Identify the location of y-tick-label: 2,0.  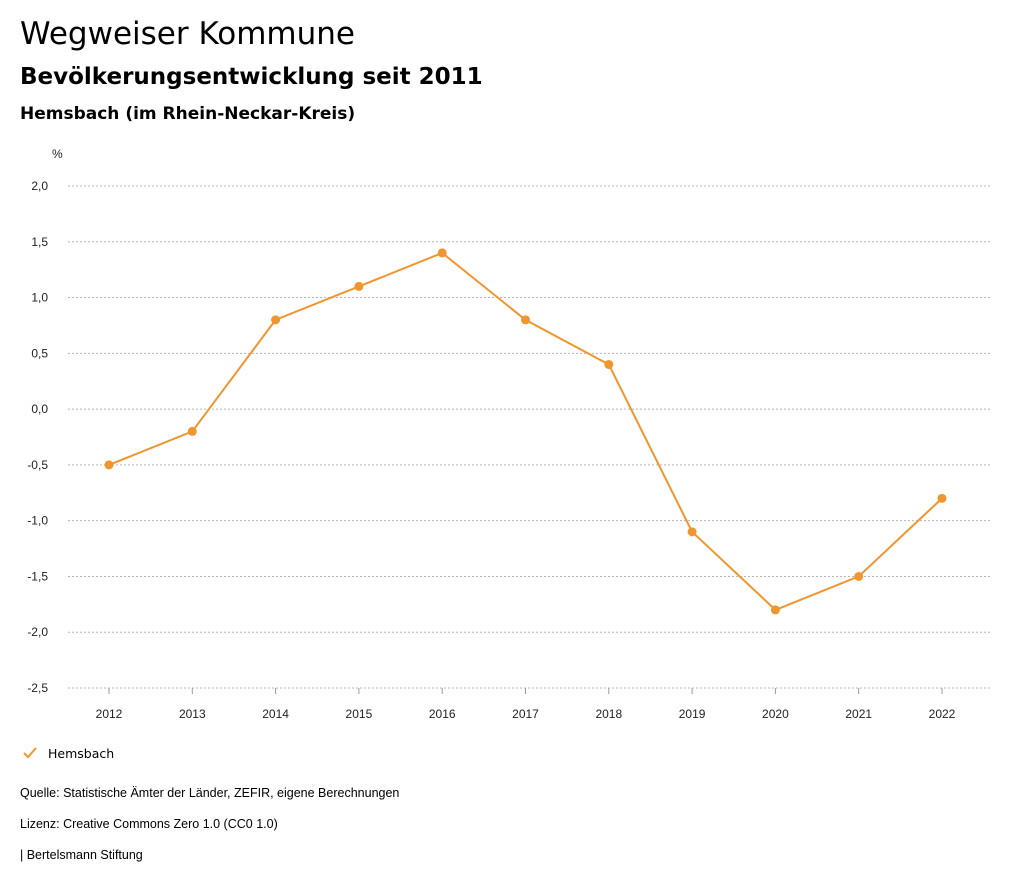
(39, 186).